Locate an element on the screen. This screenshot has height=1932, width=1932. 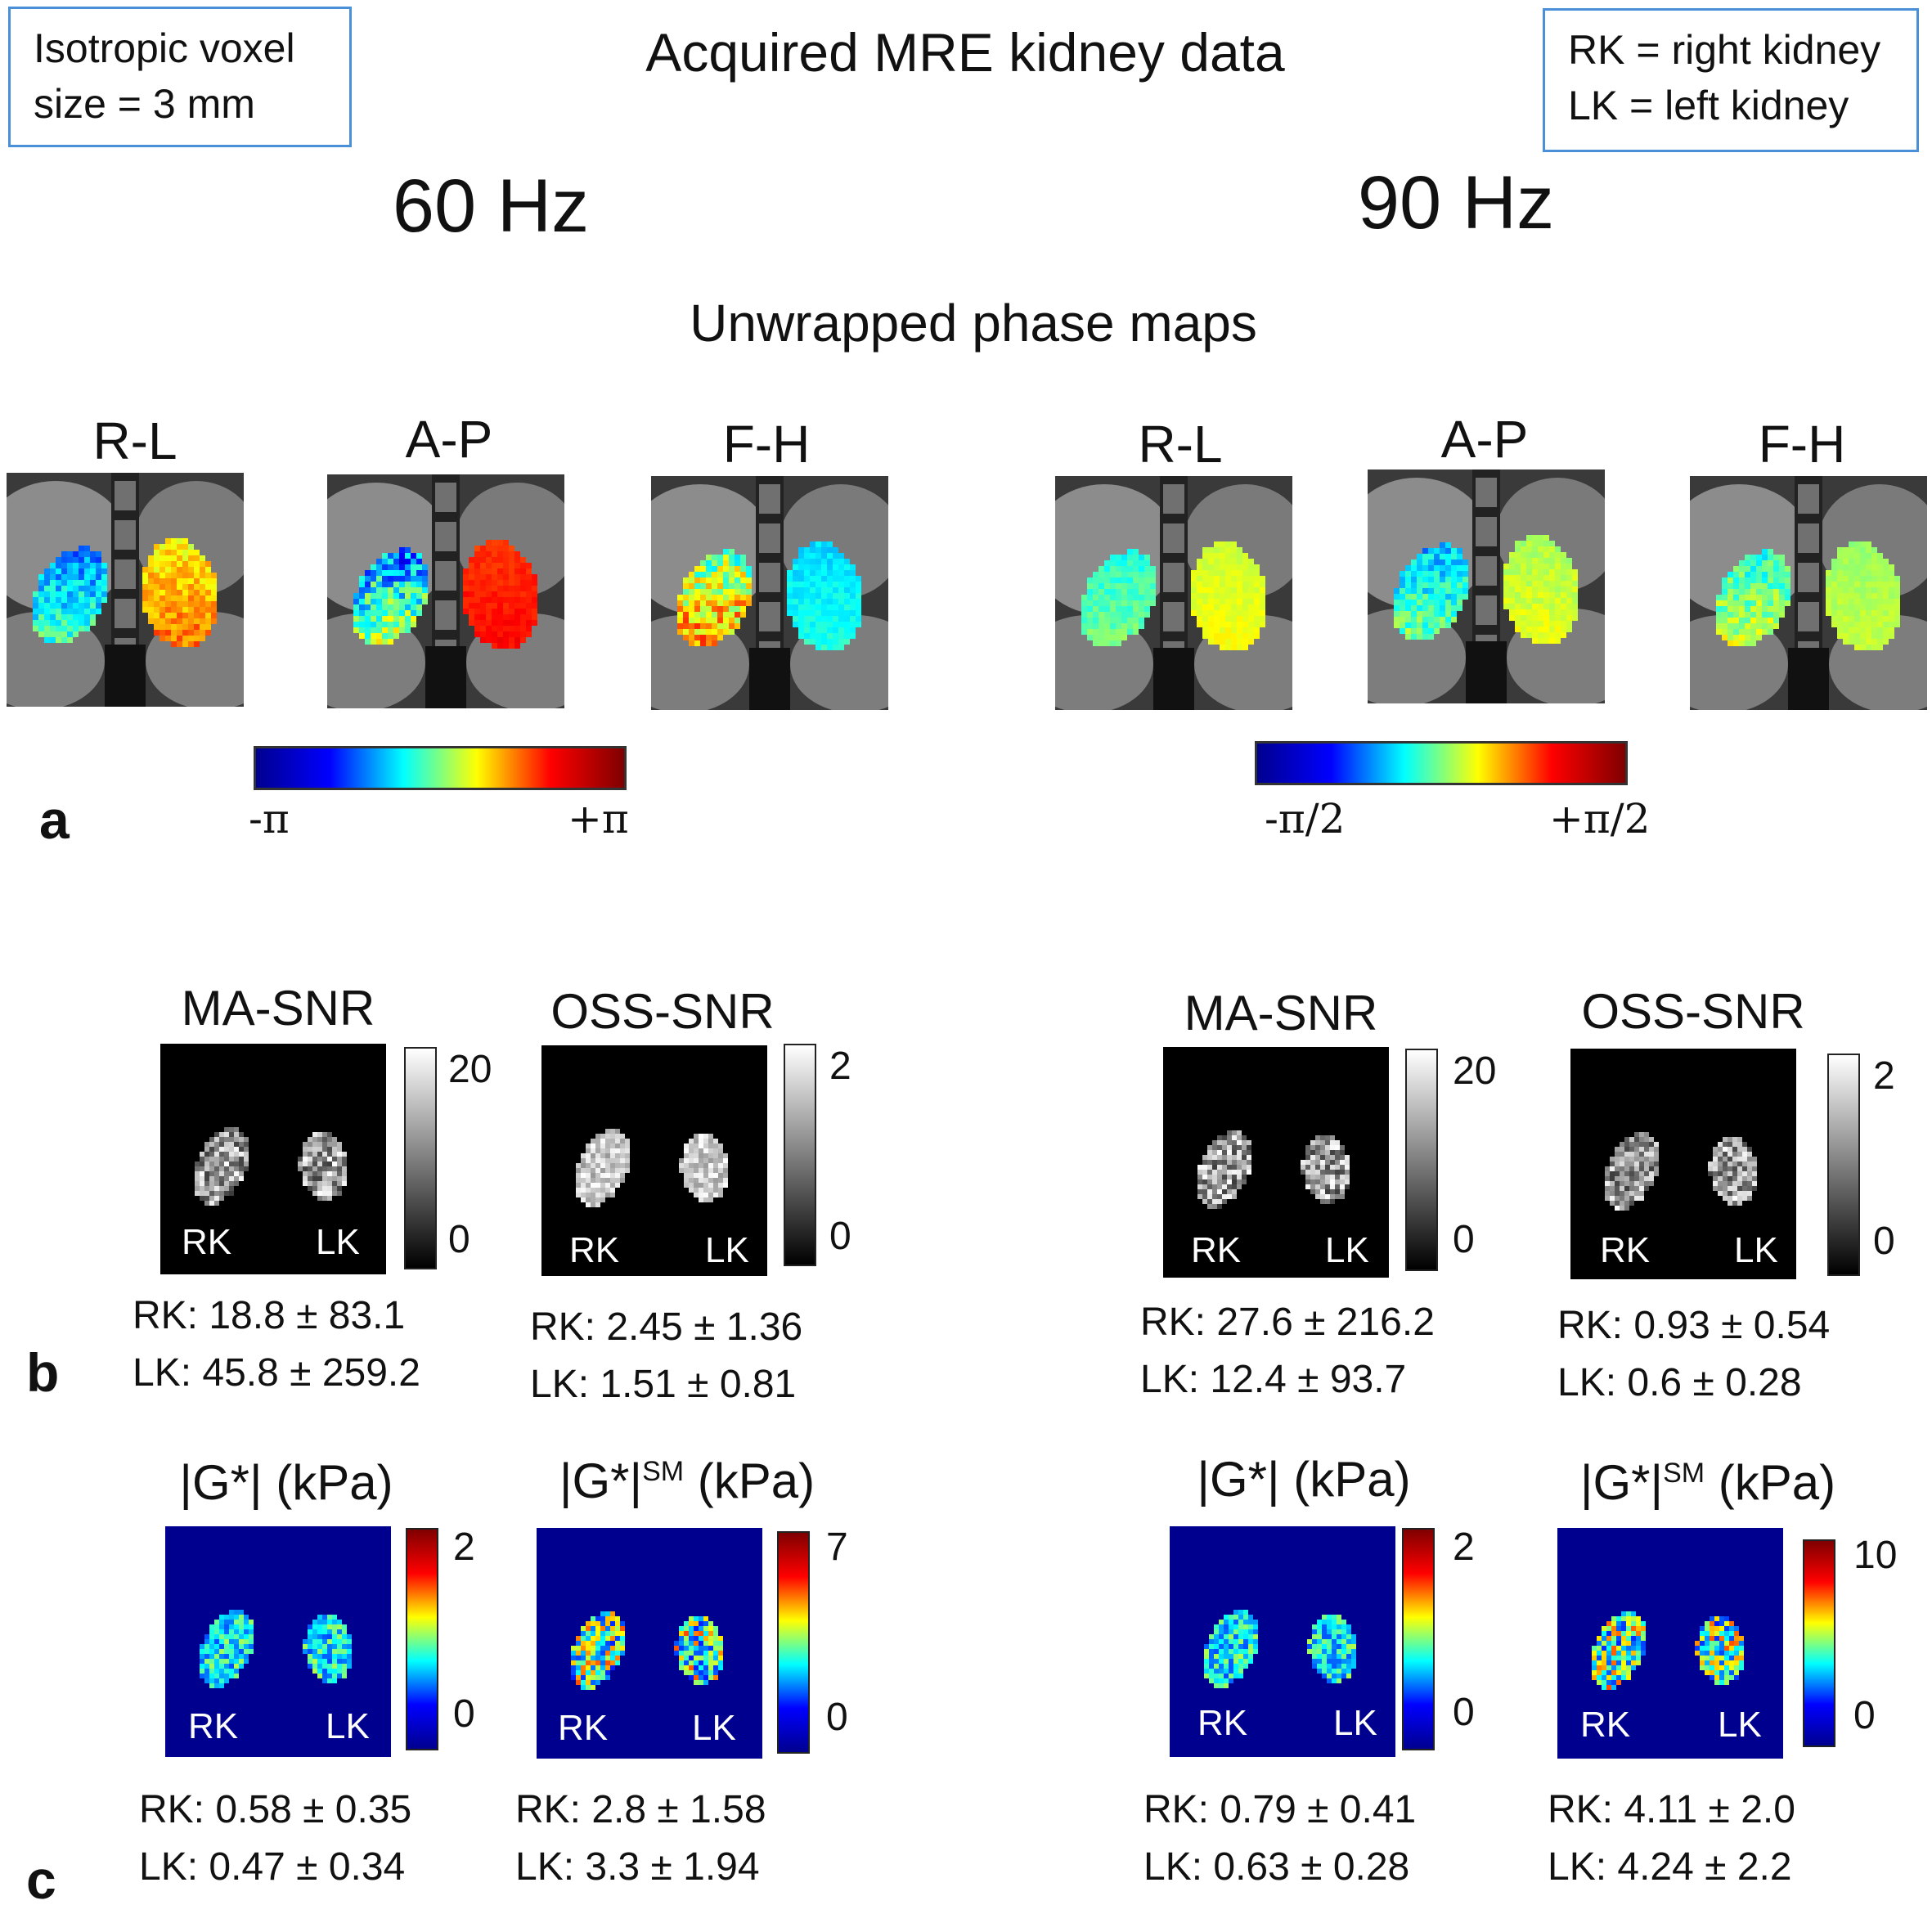
oss-snr-map-90: RK LK is located at coordinates (1683, 1164).